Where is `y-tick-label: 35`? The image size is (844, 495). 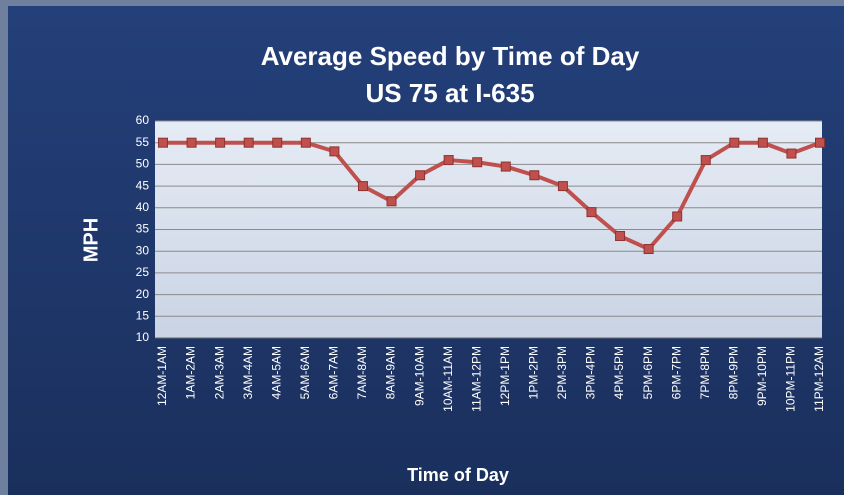 y-tick-label: 35 is located at coordinates (143, 229).